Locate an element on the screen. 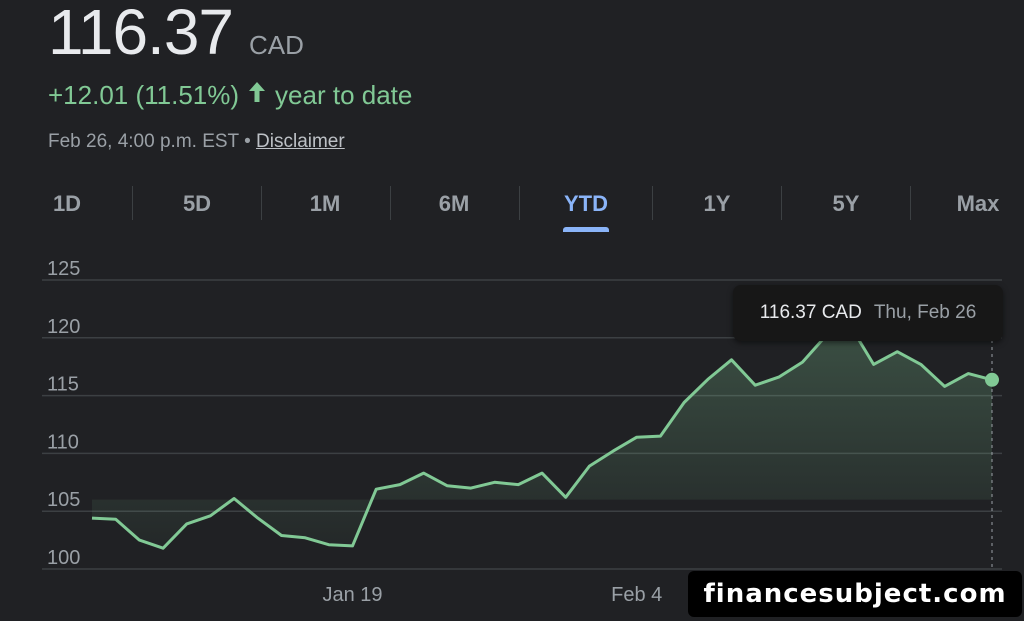 Image resolution: width=1024 pixels, height=621 pixels. tab-label: Max is located at coordinates (978, 203).